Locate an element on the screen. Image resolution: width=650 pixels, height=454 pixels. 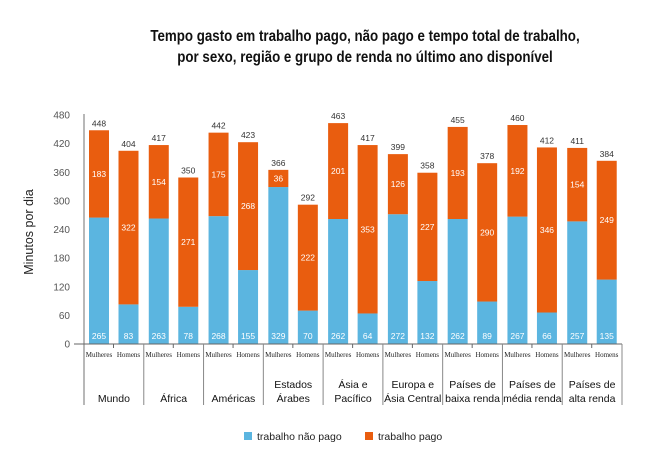
x-group-label: alta renda is located at coordinates (592, 399).